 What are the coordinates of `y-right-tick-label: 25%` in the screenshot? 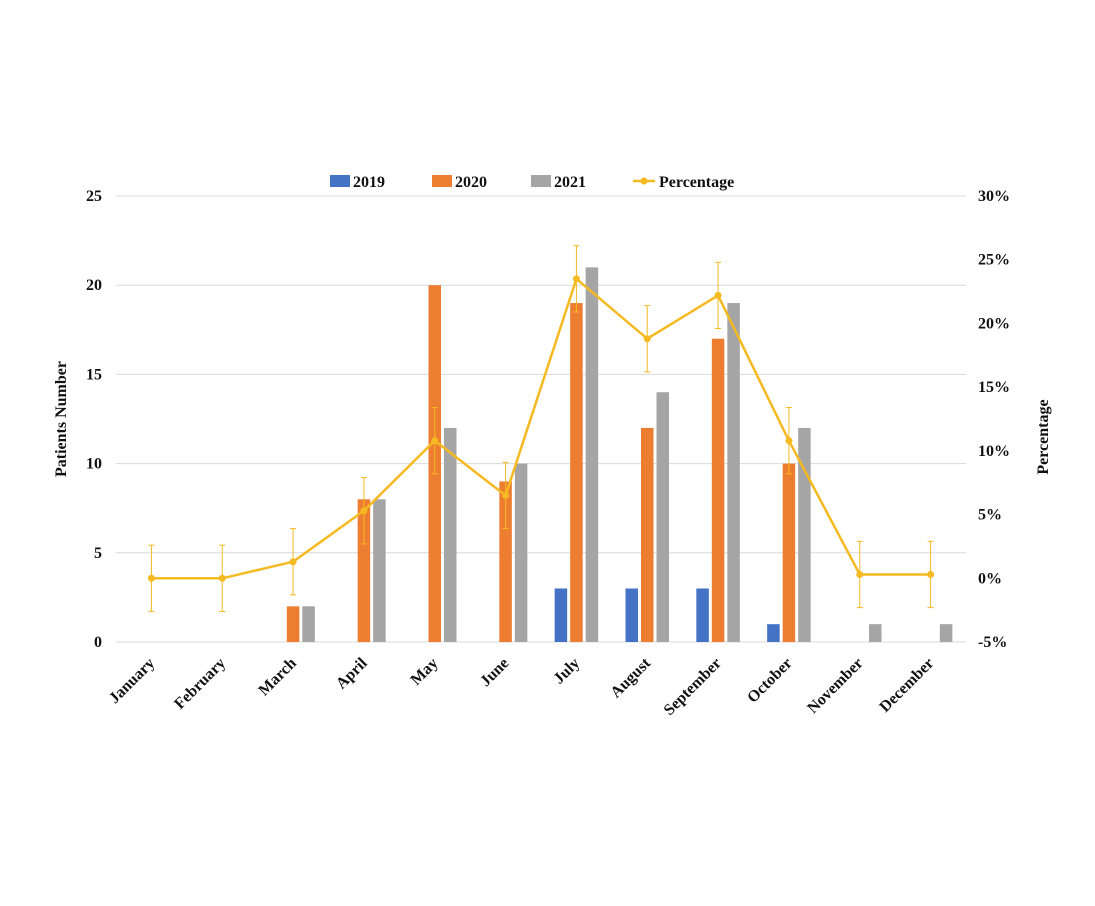 It's located at (994, 260).